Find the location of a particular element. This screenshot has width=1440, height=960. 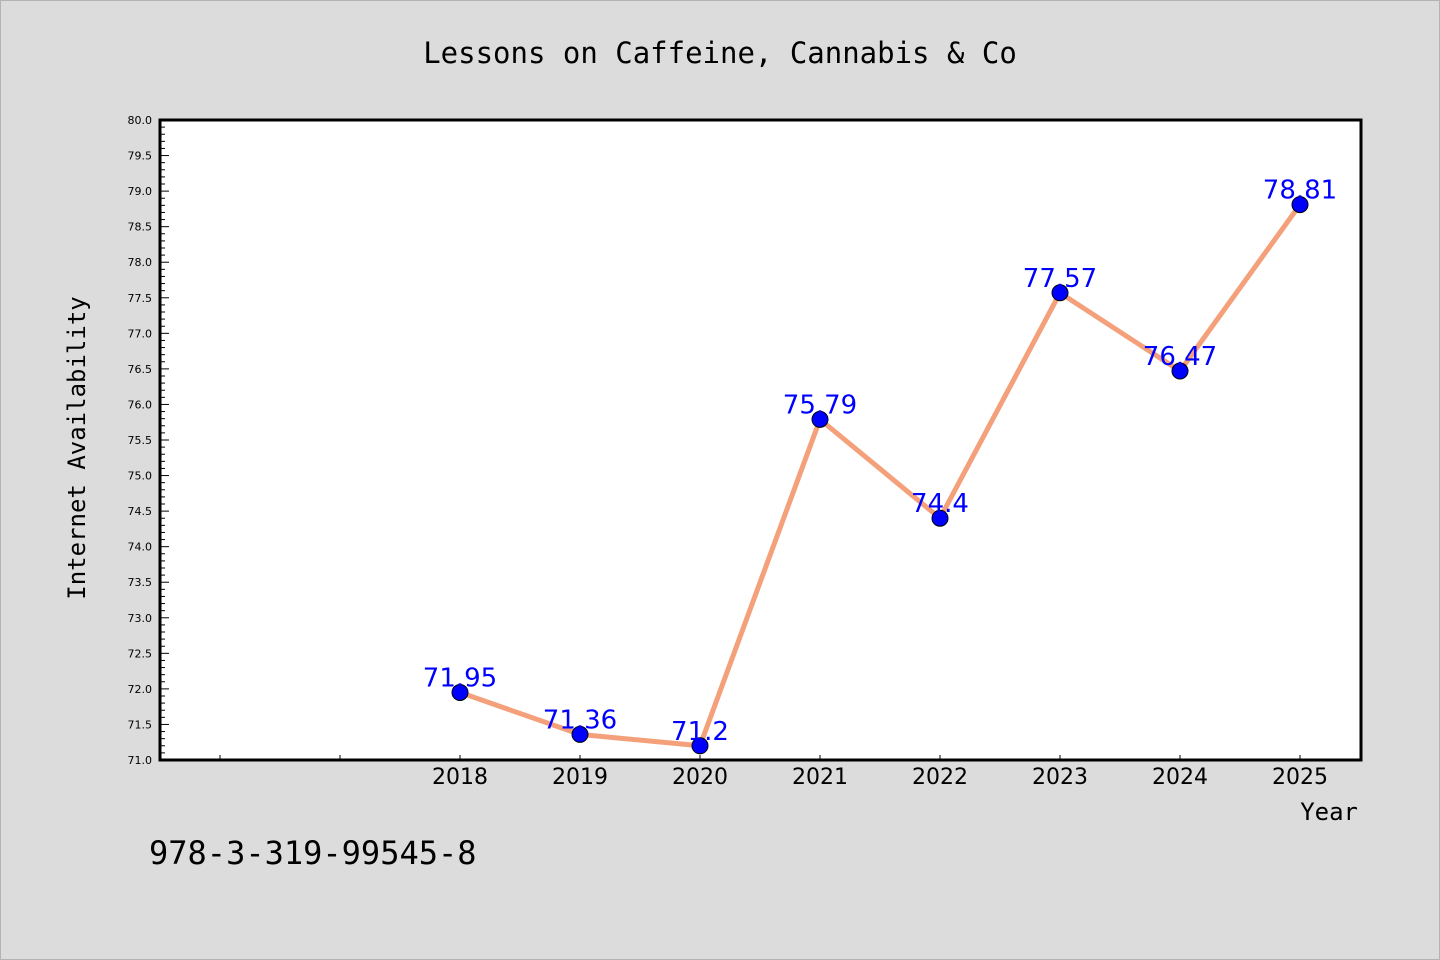

y-tick-label: 79.5 is located at coordinates (140, 156).